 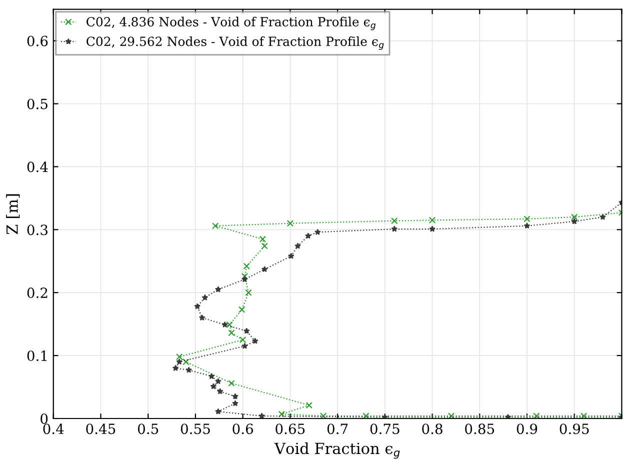 What do you see at coordinates (37, 167) in the screenshot?
I see `y-tick-label: 0.4` at bounding box center [37, 167].